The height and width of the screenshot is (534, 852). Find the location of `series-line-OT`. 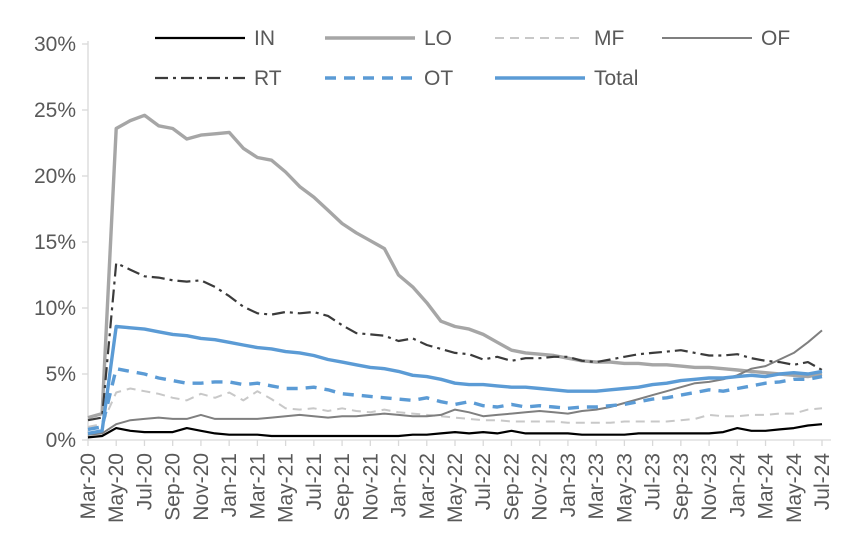

series-line-OT is located at coordinates (455, 399).